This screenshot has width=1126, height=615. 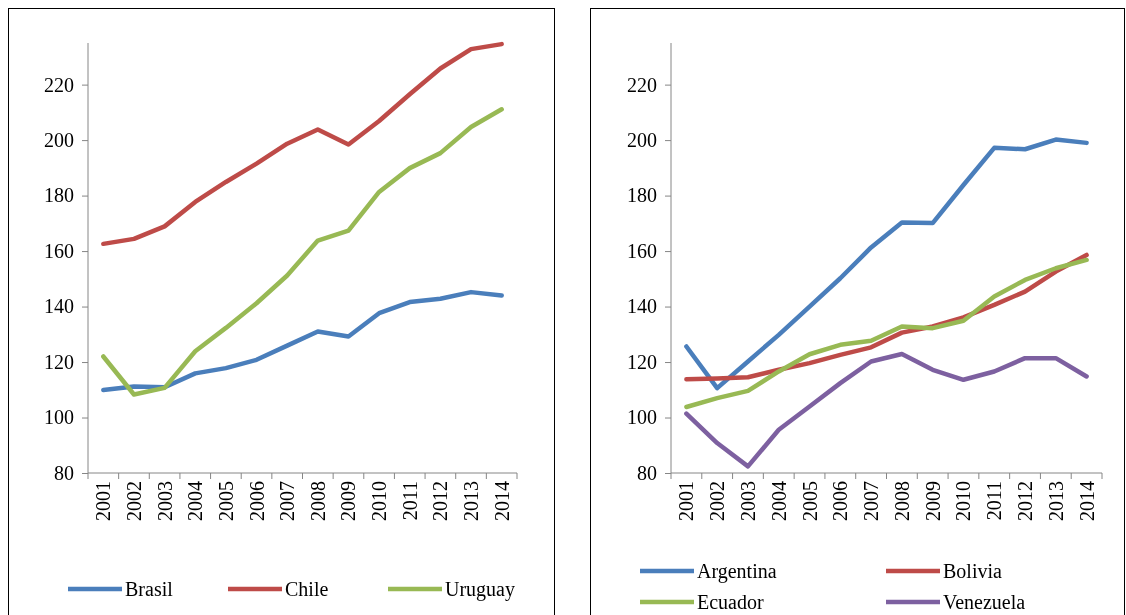 What do you see at coordinates (730, 602) in the screenshot?
I see `legend-label: Ecuador` at bounding box center [730, 602].